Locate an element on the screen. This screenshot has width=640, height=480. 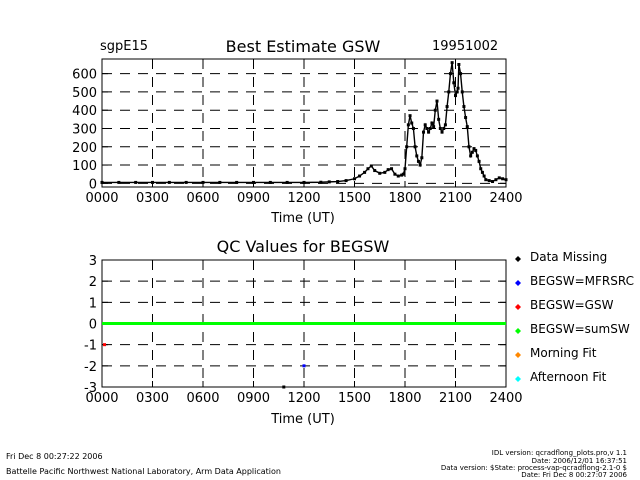
y-tick-label: 300 is located at coordinates (84, 129).